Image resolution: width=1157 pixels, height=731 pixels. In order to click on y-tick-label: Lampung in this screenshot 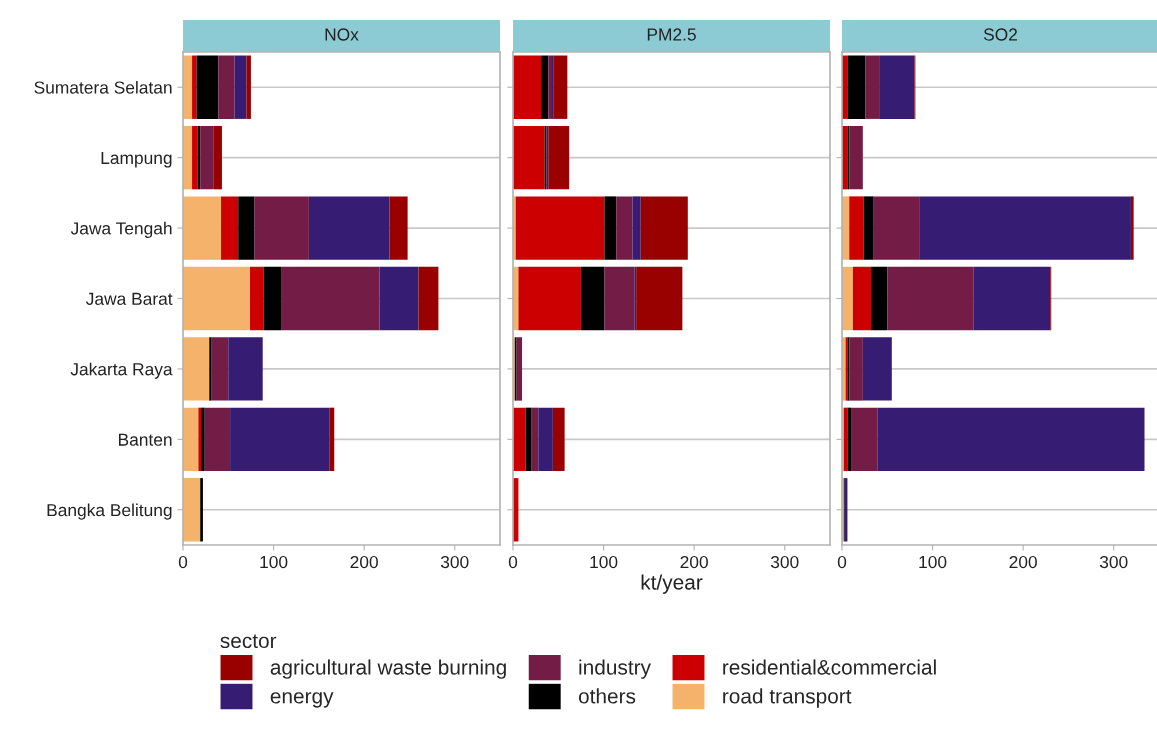, I will do `click(136, 159)`.